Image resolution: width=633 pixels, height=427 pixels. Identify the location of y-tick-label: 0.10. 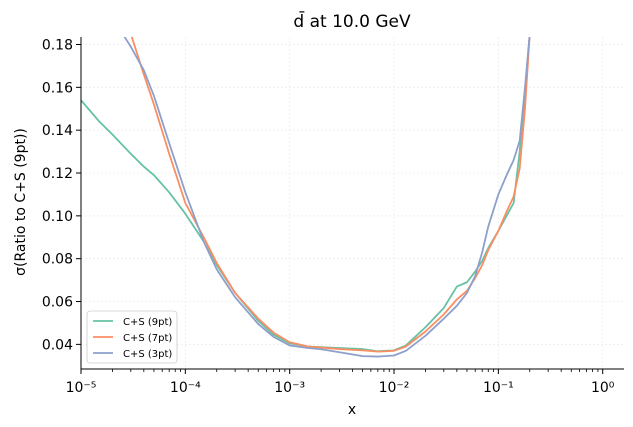
(57, 217).